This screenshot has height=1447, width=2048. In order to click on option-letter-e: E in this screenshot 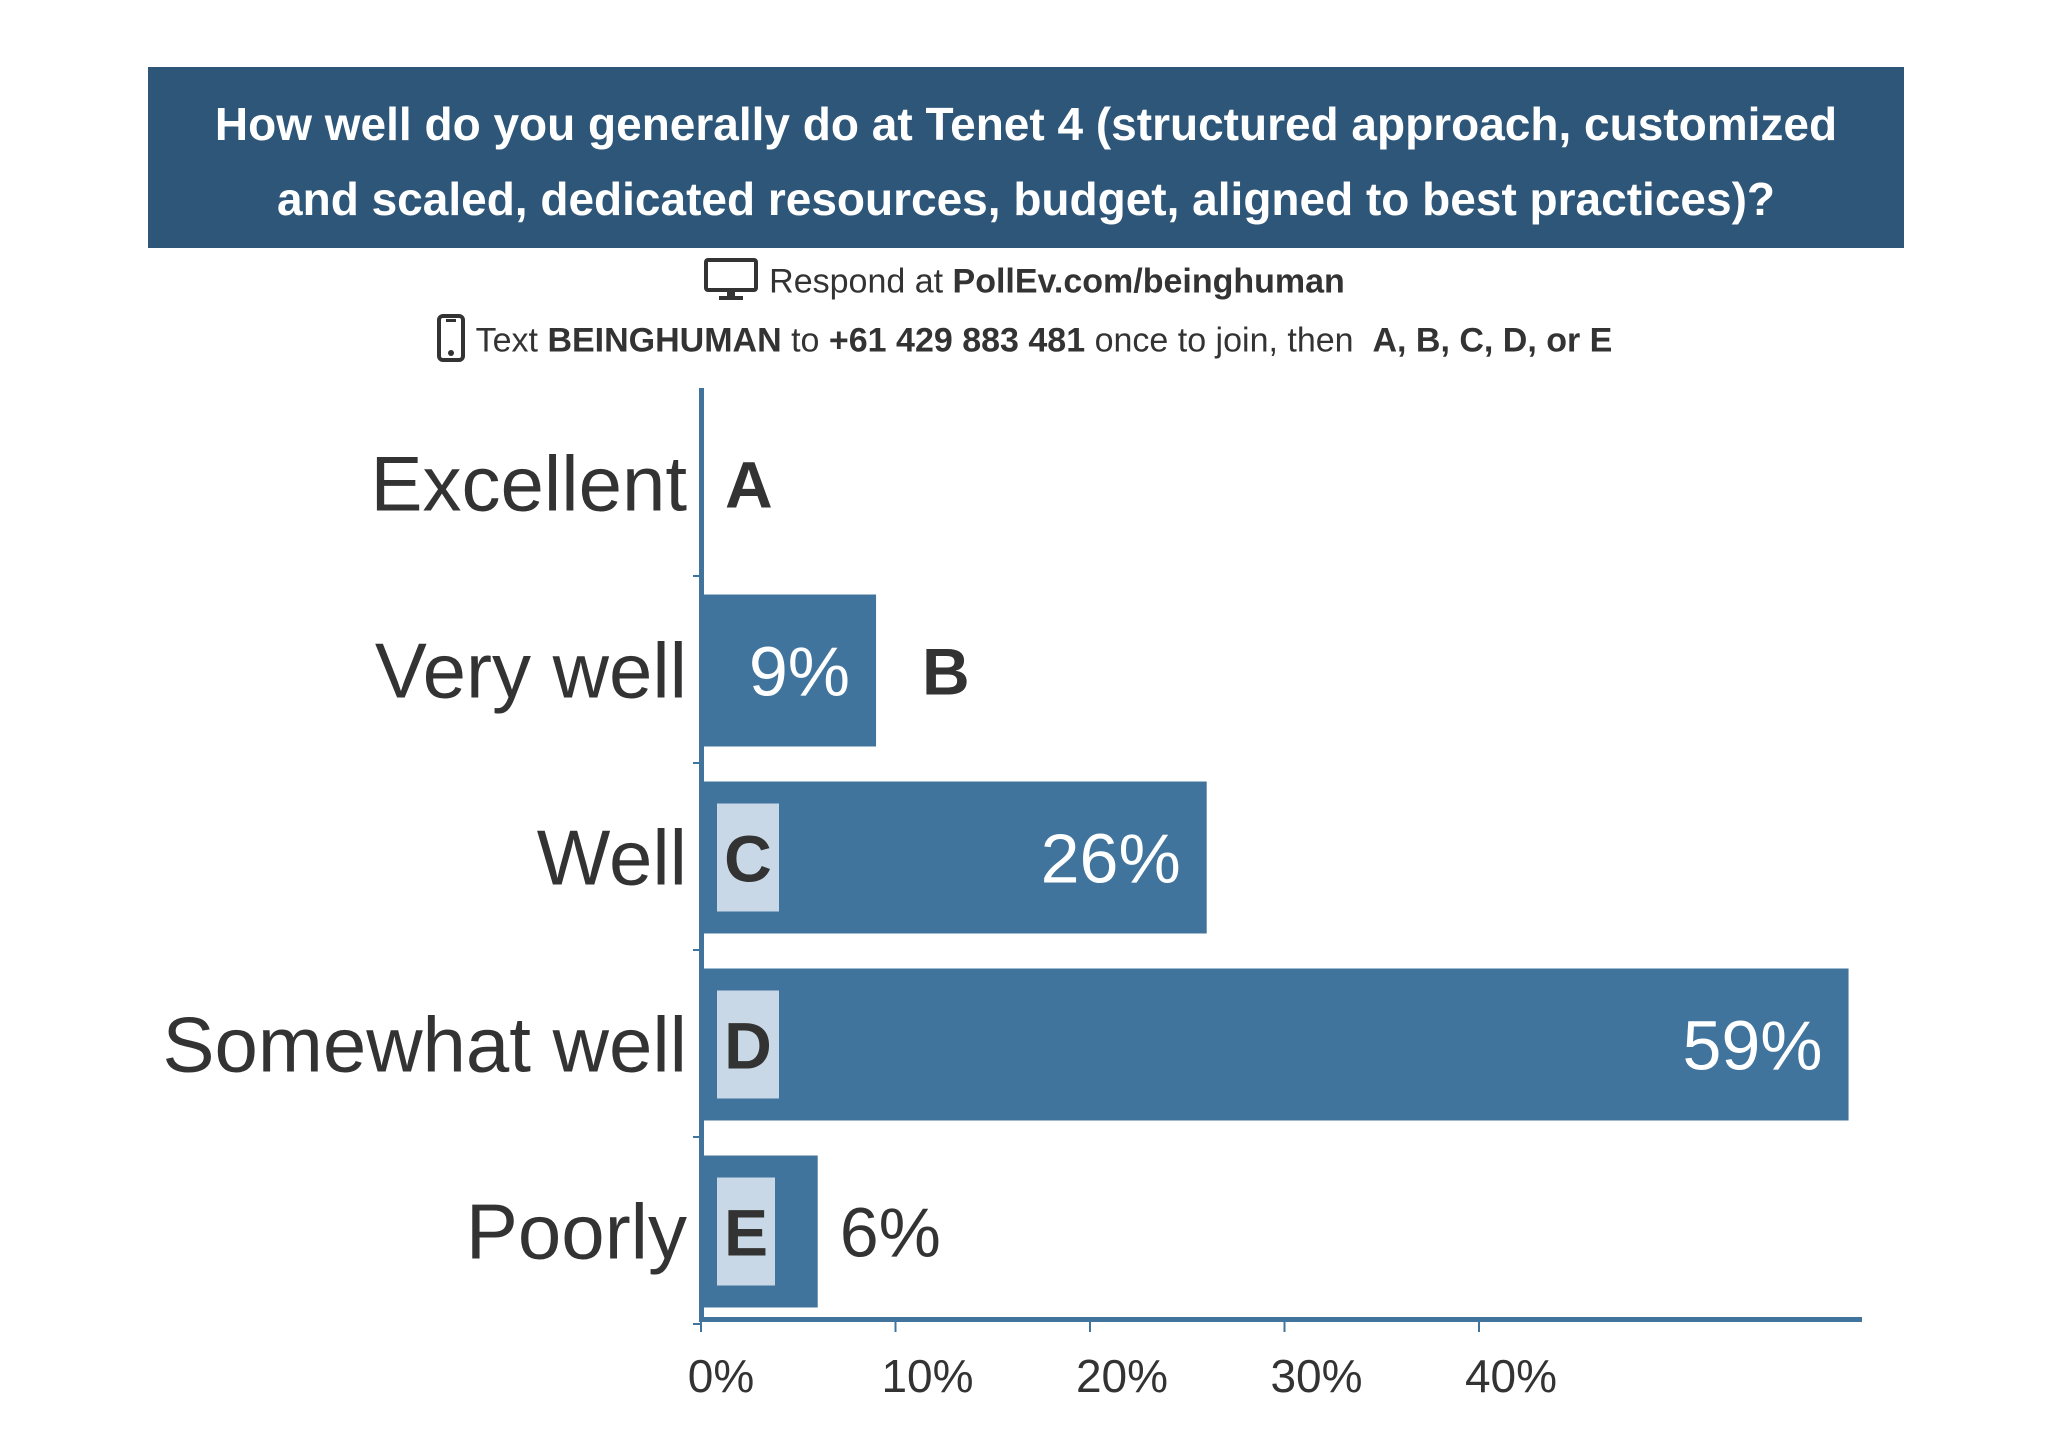, I will do `click(746, 1233)`.